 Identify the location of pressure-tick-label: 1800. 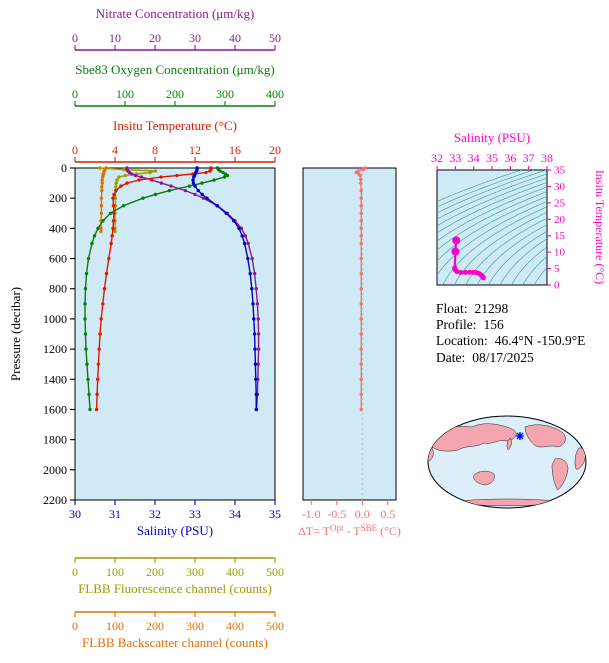
(55, 440).